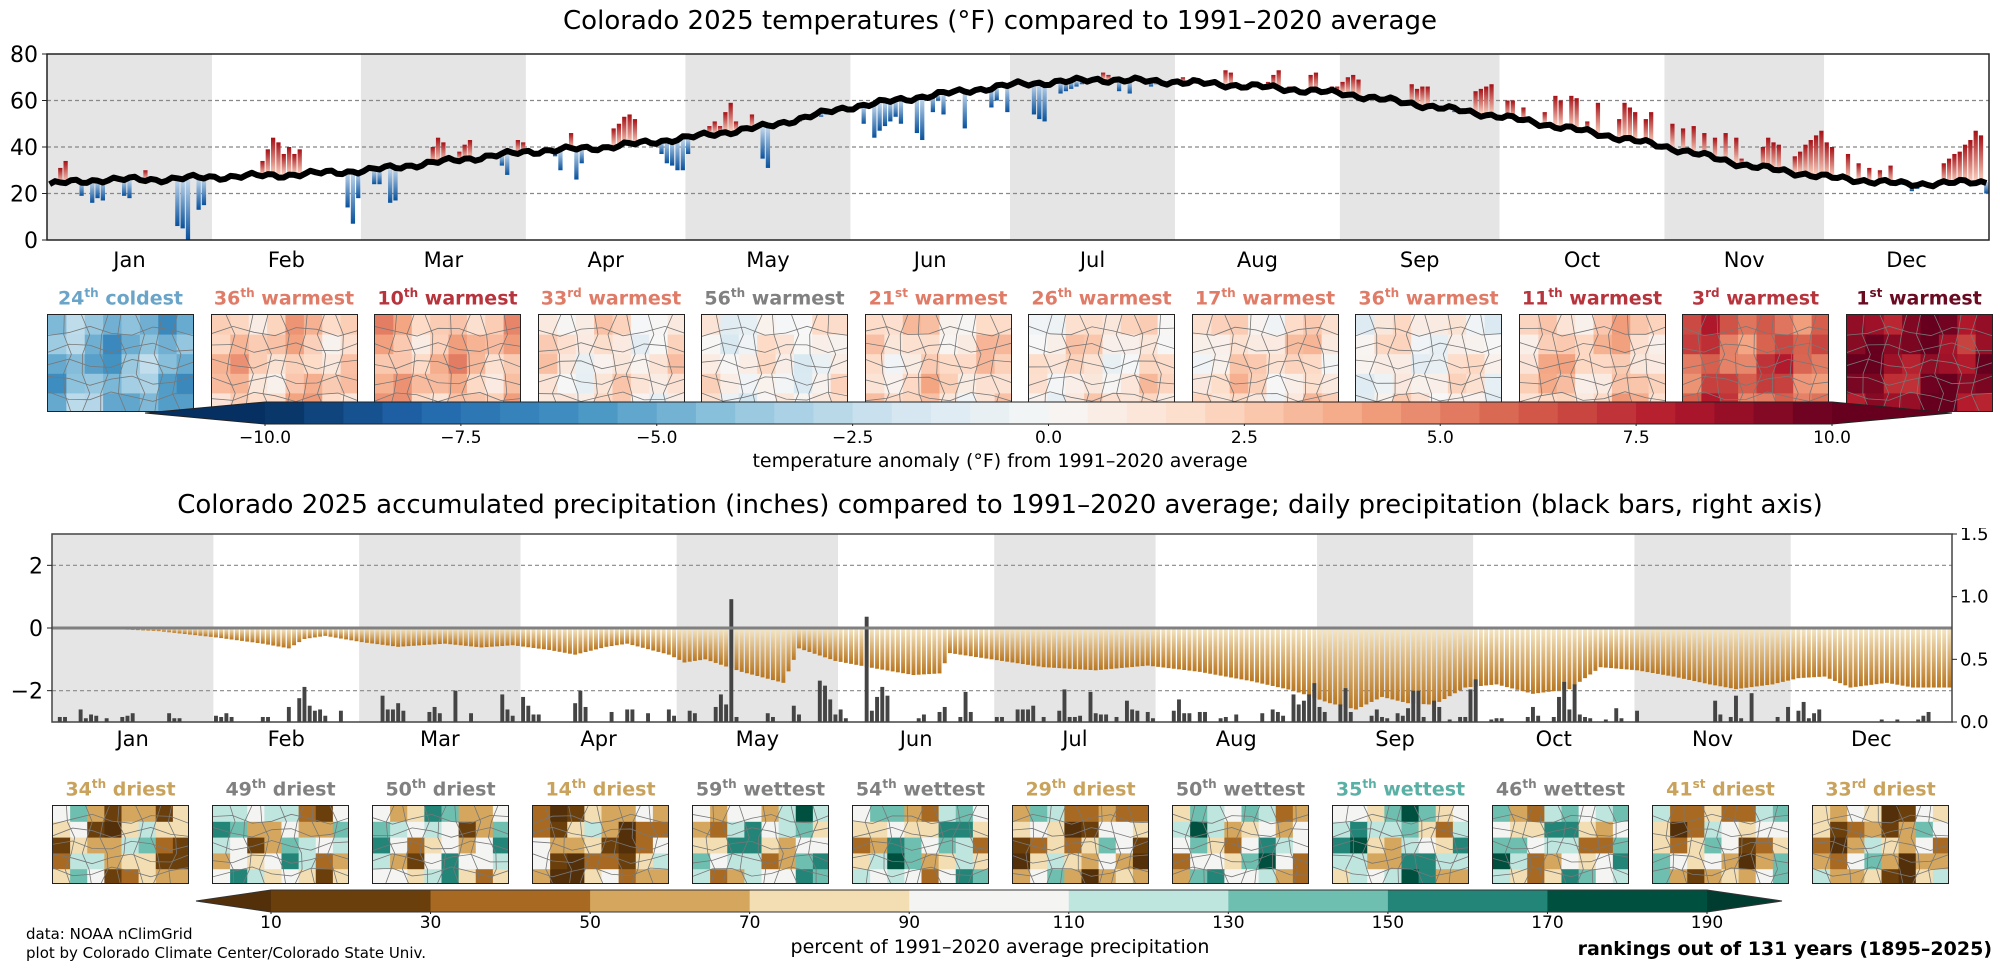  Describe the element at coordinates (558, 789) in the screenshot. I see `rank-number: 14` at that location.